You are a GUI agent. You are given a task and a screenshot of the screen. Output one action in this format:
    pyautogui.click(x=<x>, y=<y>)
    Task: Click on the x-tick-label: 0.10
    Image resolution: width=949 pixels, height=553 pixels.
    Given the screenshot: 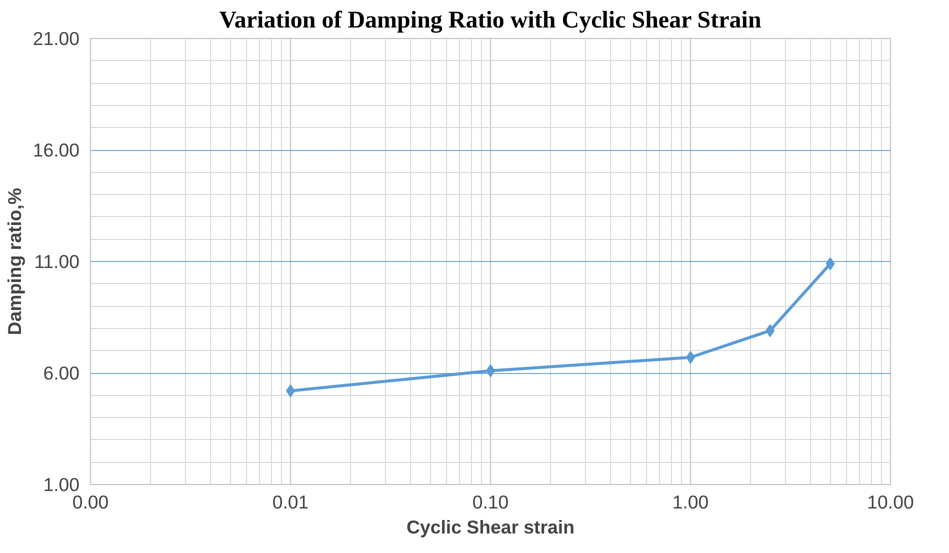 What is the action you would take?
    pyautogui.click(x=490, y=502)
    